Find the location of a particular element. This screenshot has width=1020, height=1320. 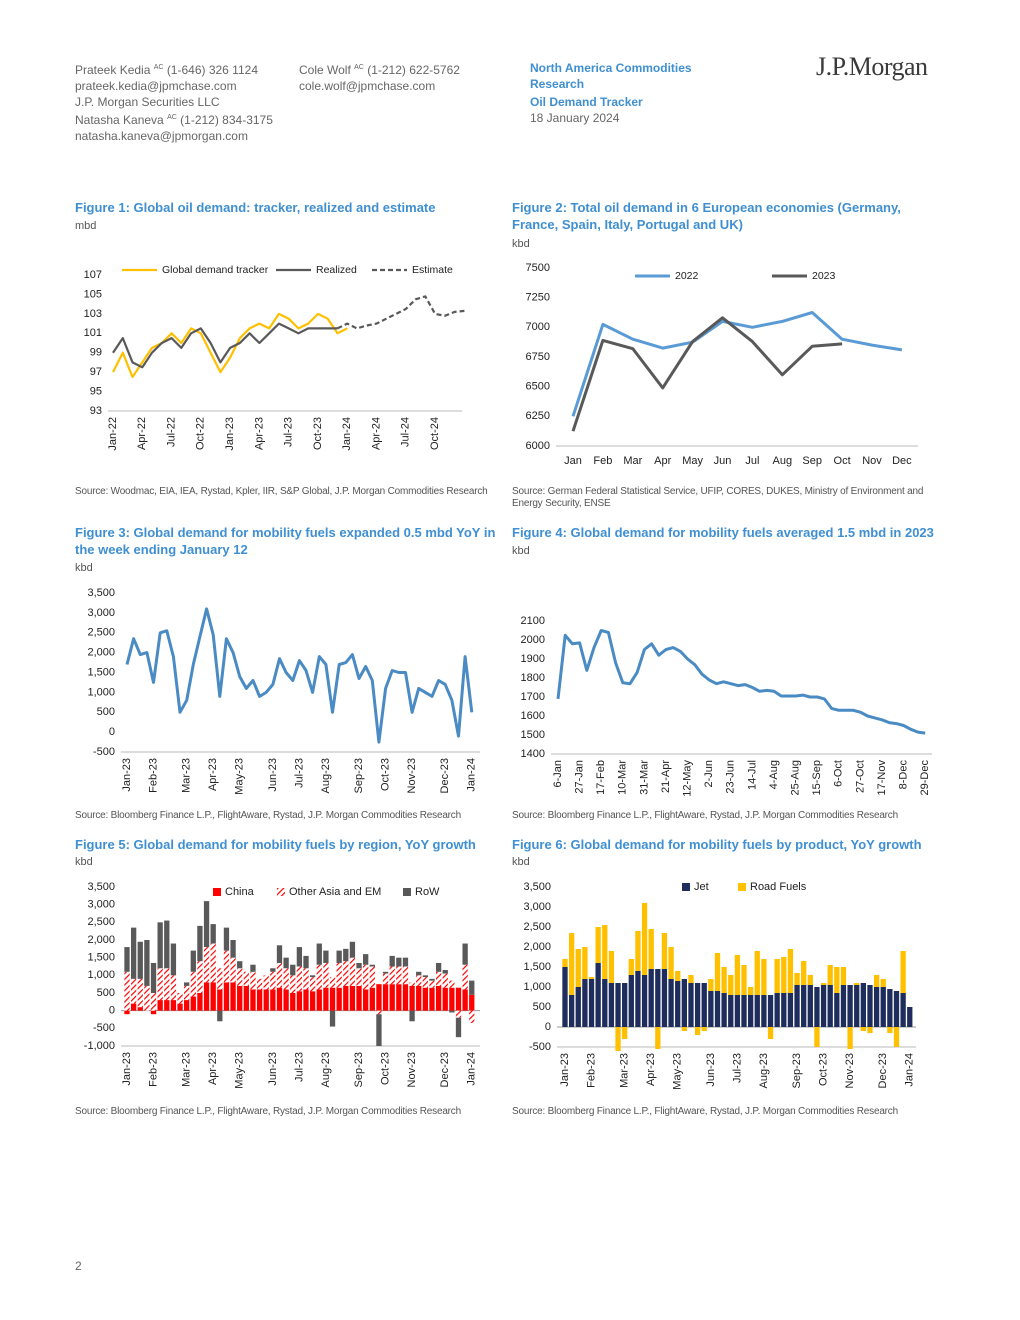

x-tick-label: Jan-24 is located at coordinates (472, 775).